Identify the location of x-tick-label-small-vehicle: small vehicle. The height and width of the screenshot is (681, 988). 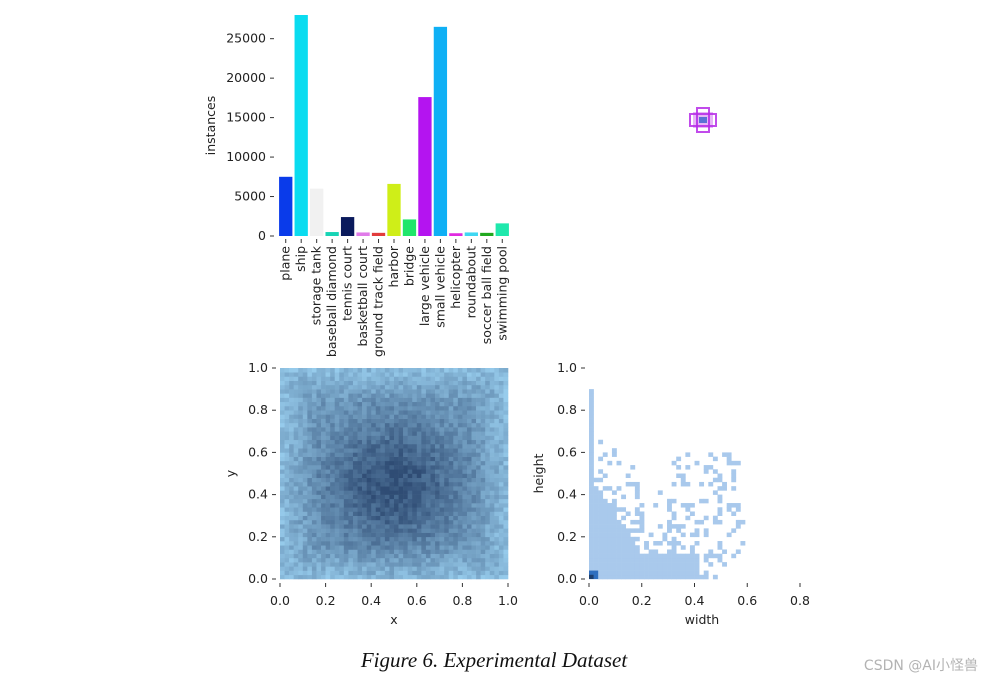
(439, 287).